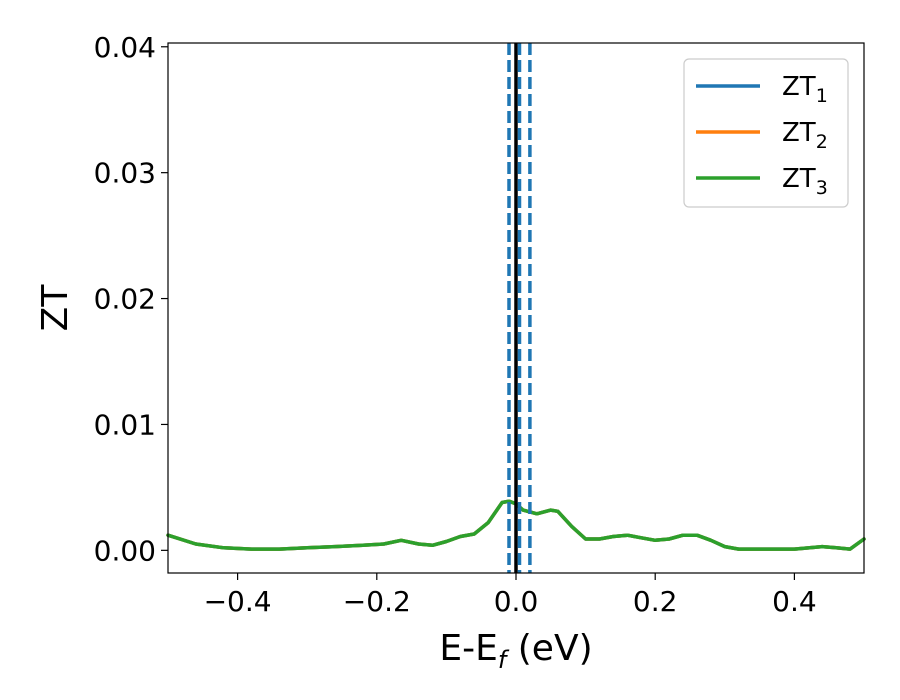 Image resolution: width=900 pixels, height=700 pixels. What do you see at coordinates (762, 135) in the screenshot?
I see `legend-items: ZT1 ZT2 ZT3` at bounding box center [762, 135].